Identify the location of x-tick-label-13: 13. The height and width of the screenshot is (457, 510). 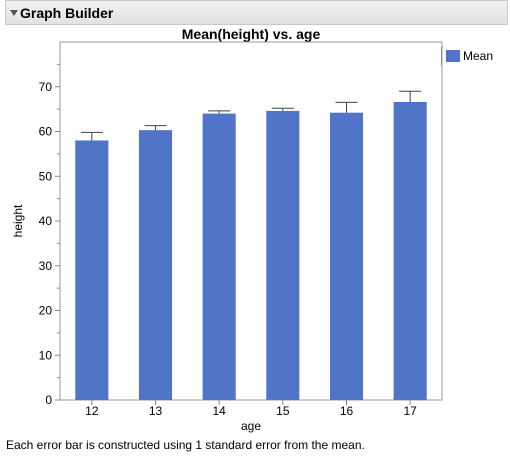
(156, 411).